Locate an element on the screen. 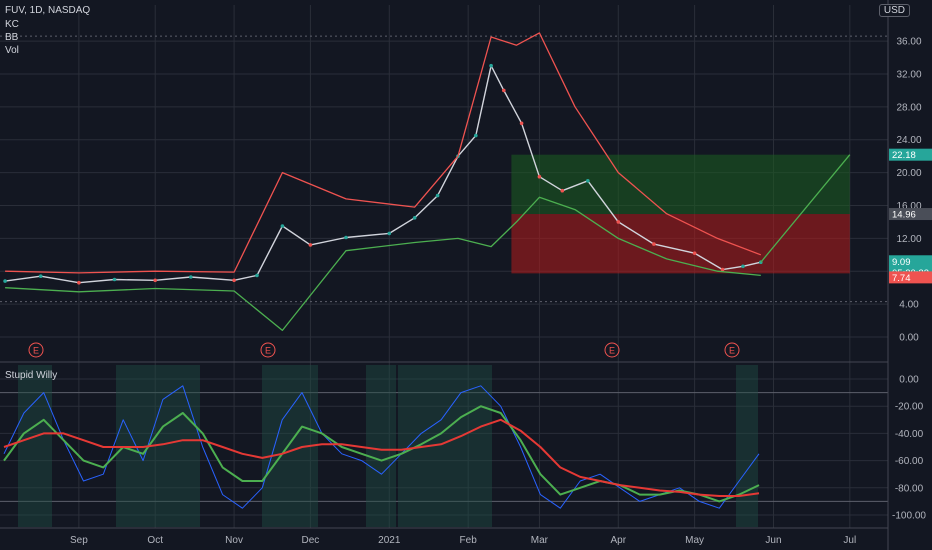 The width and height of the screenshot is (932, 550). osc-y-tick-label: -80.00 is located at coordinates (909, 488).